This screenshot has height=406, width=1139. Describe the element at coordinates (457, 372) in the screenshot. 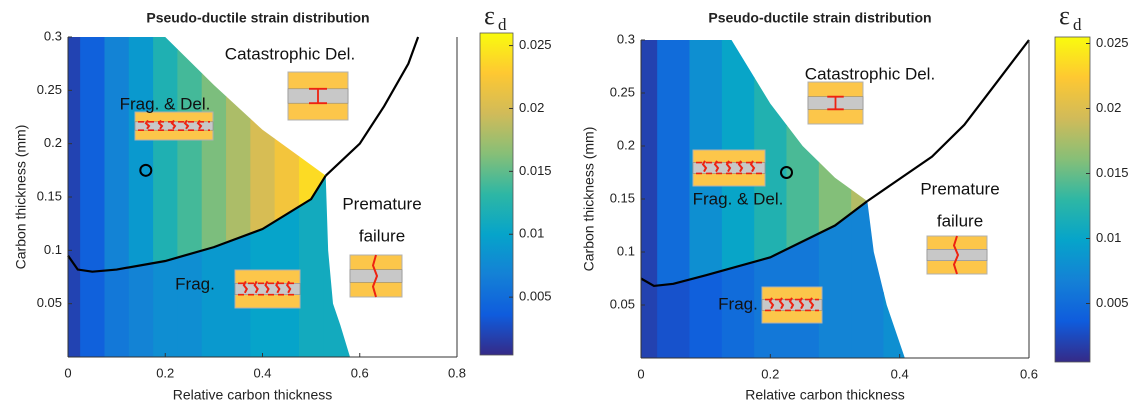

I see `x-tick-label: 0.8` at that location.